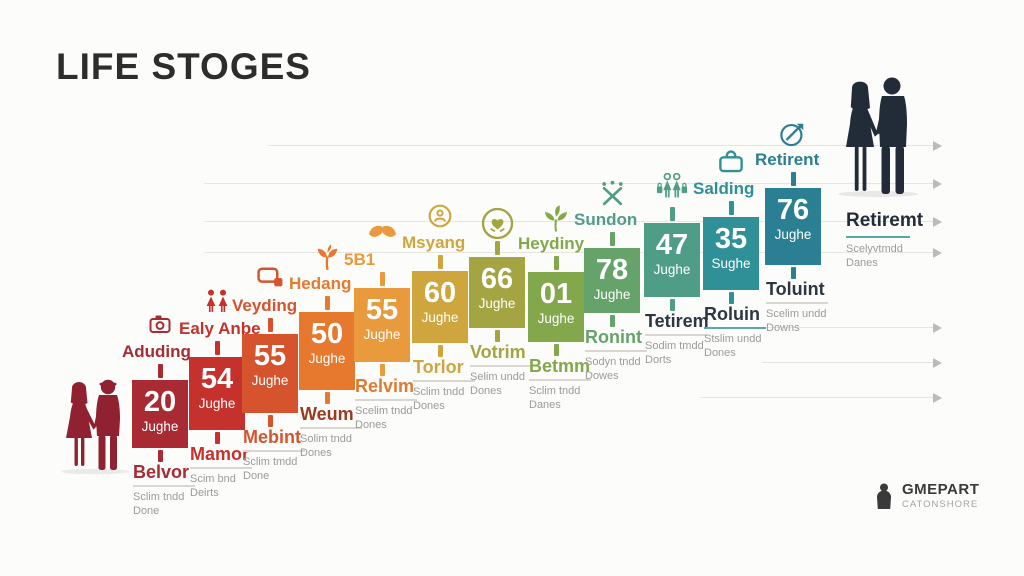 The height and width of the screenshot is (576, 1024). I want to click on stage-block: 20 Jughe, so click(160, 414).